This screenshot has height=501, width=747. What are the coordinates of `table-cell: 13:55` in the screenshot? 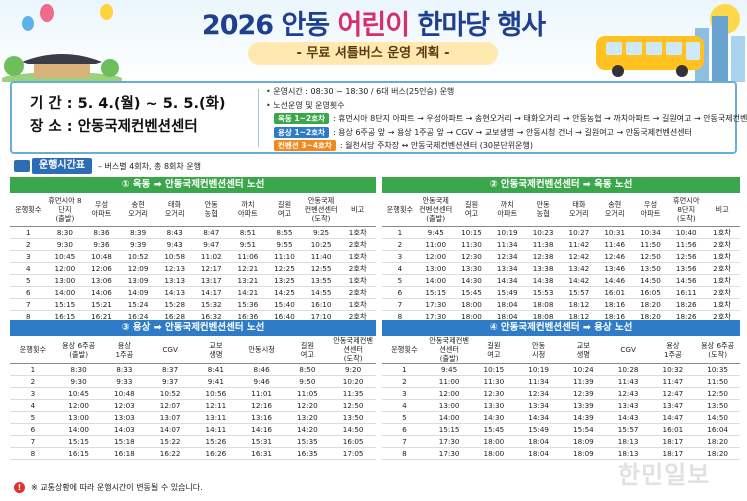 It's located at (321, 280).